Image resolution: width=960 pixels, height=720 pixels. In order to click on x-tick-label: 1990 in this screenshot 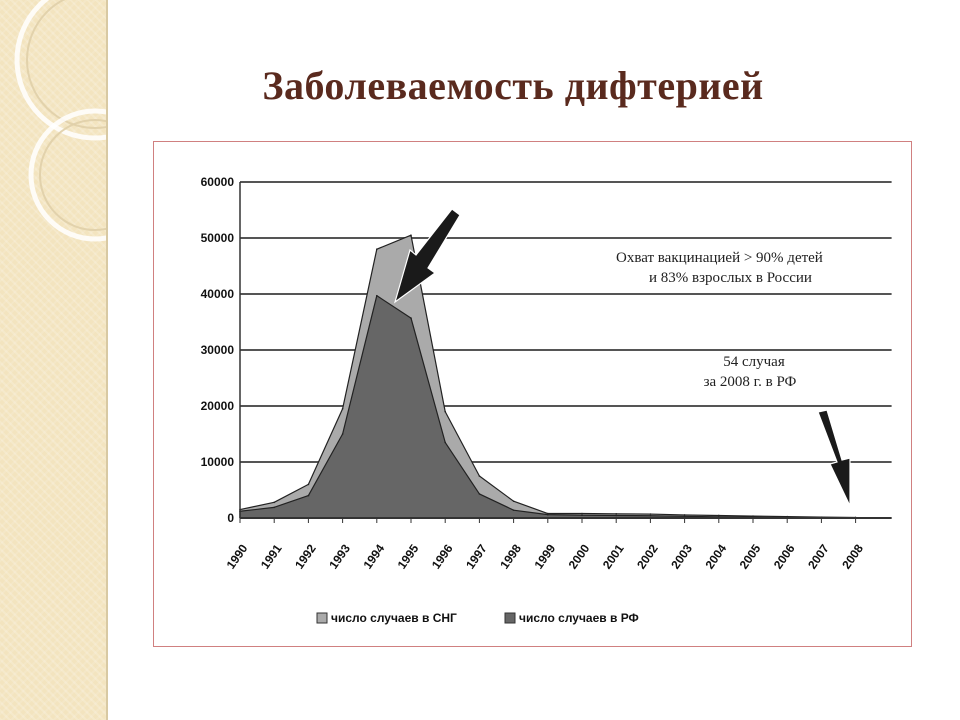, I will do `click(237, 556)`.